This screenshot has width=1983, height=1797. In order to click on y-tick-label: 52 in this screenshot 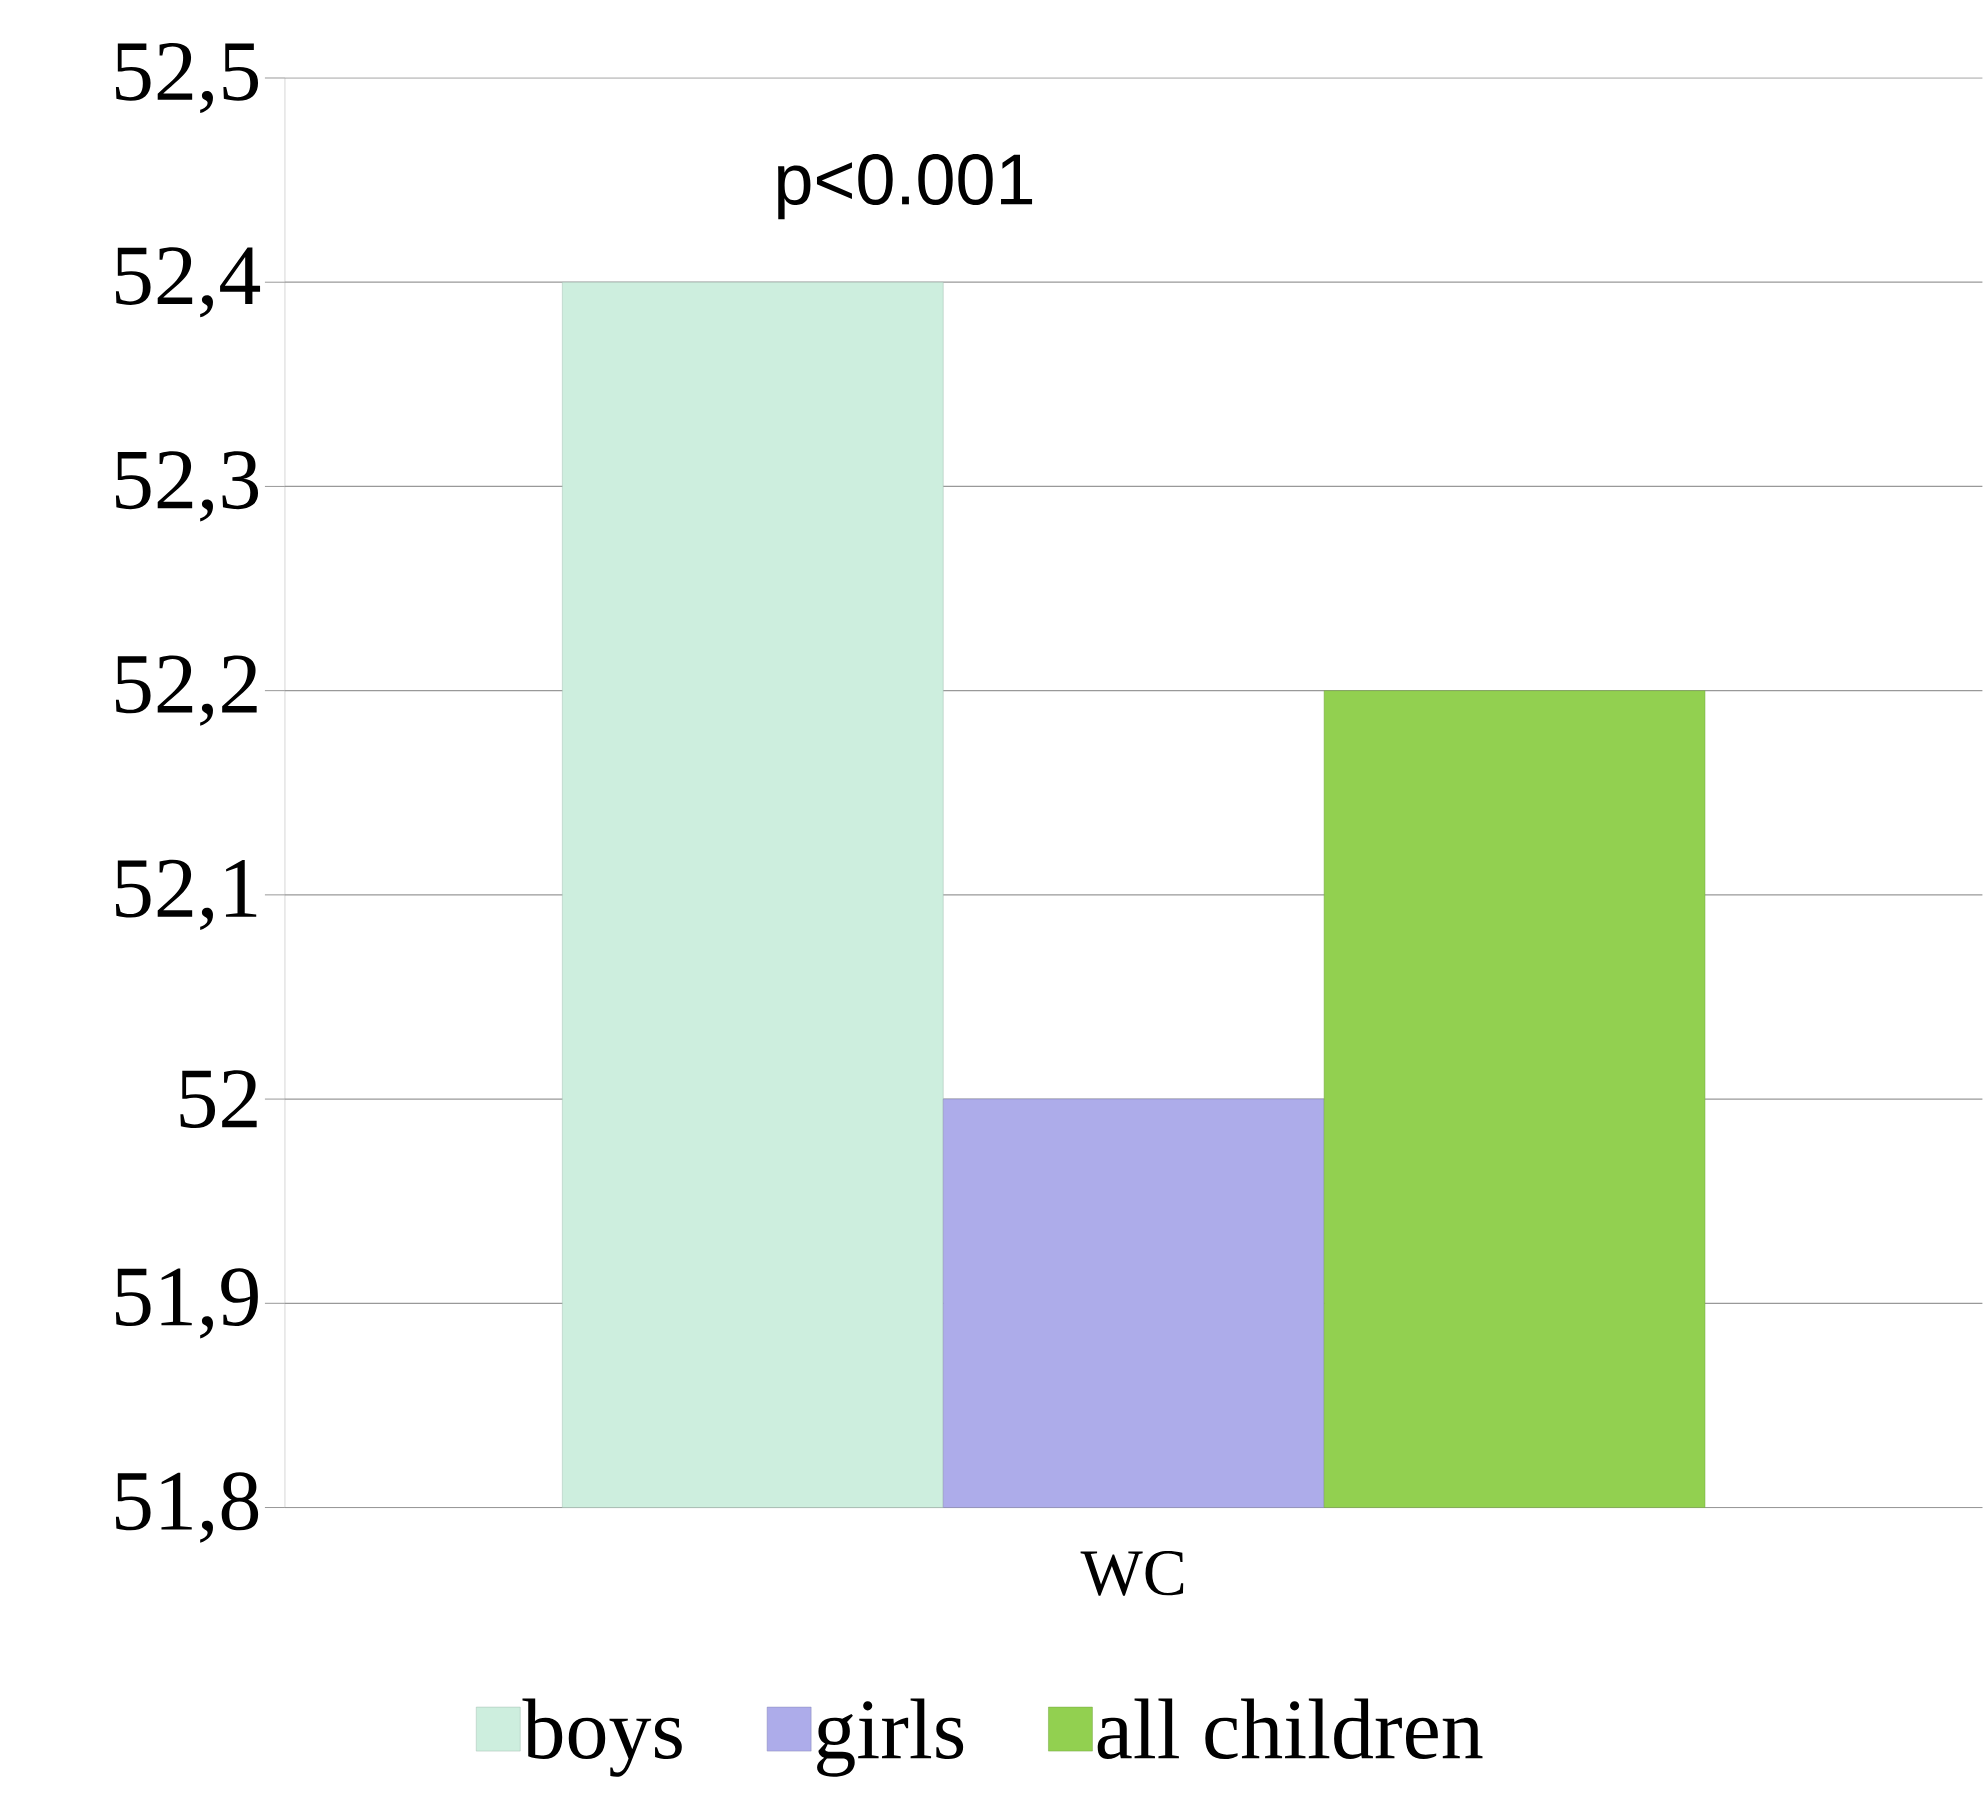, I will do `click(218, 1099)`.